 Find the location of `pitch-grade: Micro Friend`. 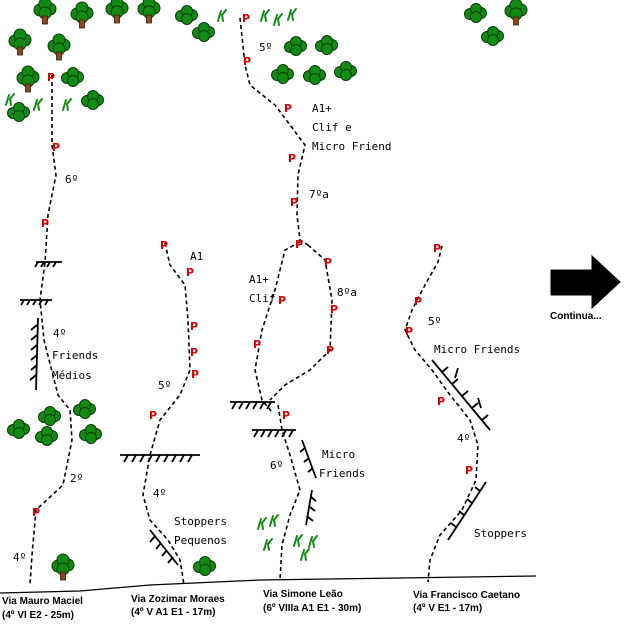

pitch-grade: Micro Friend is located at coordinates (351, 146).